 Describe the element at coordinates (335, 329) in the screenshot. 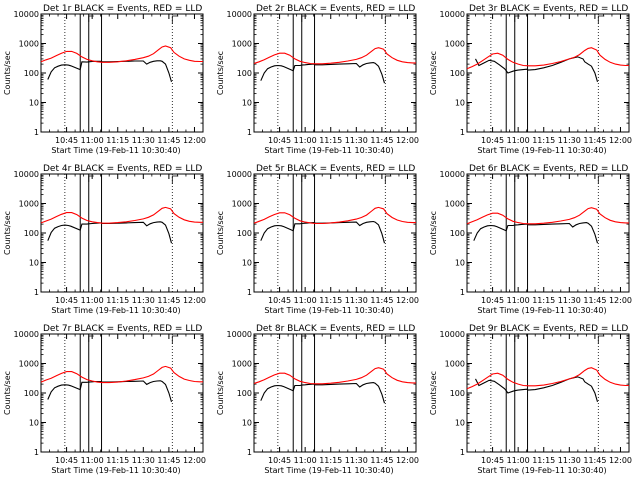

I see `chart-title: Det 8r BLACK = Events, RED = LLD` at that location.